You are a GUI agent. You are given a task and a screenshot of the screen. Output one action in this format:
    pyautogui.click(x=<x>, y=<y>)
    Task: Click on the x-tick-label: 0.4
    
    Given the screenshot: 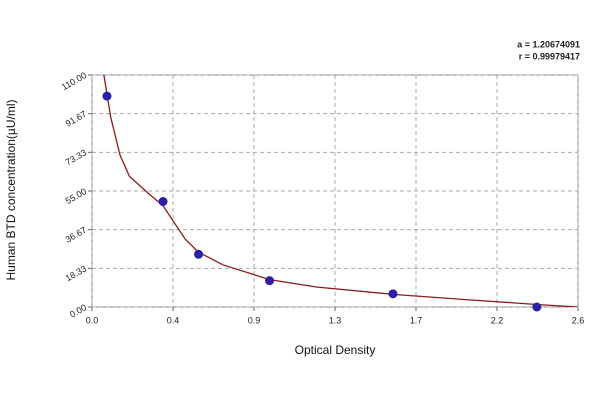 What is the action you would take?
    pyautogui.click(x=173, y=320)
    